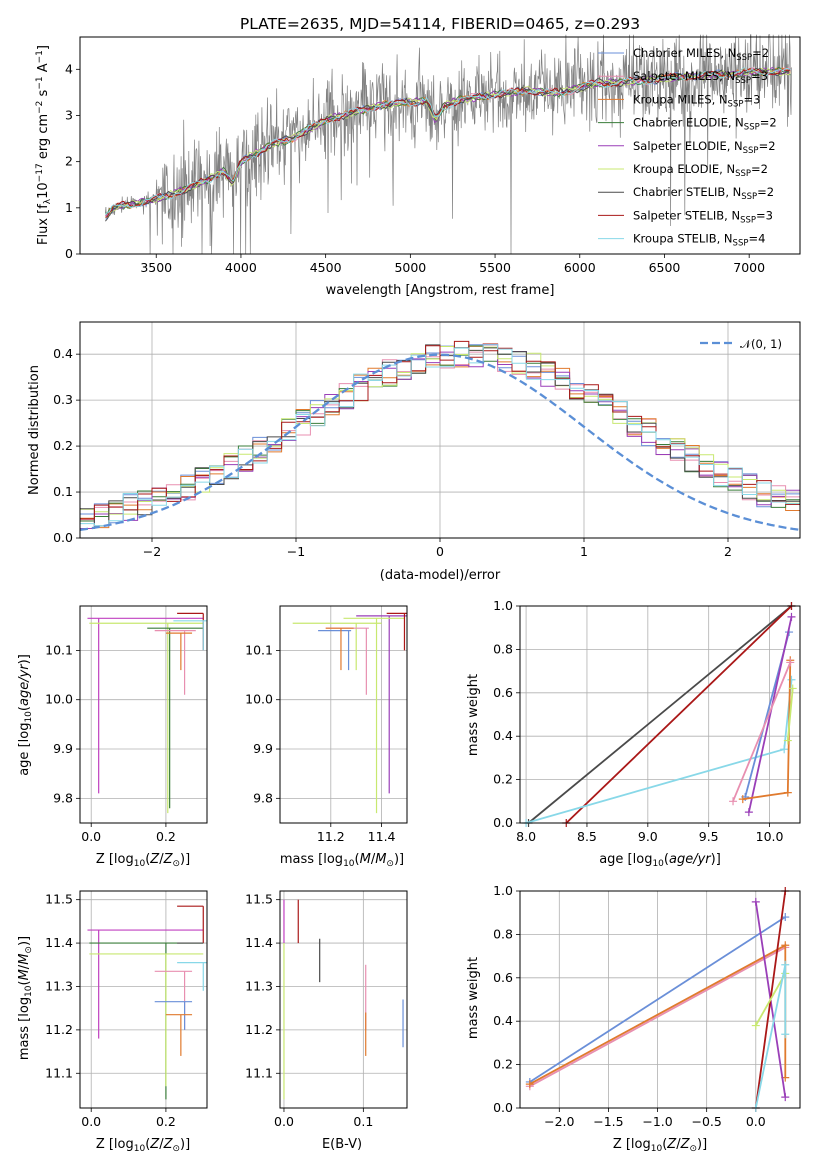 This screenshot has height=1174, width=819. I want to click on y-tick-label: 11.3, so click(59, 985).